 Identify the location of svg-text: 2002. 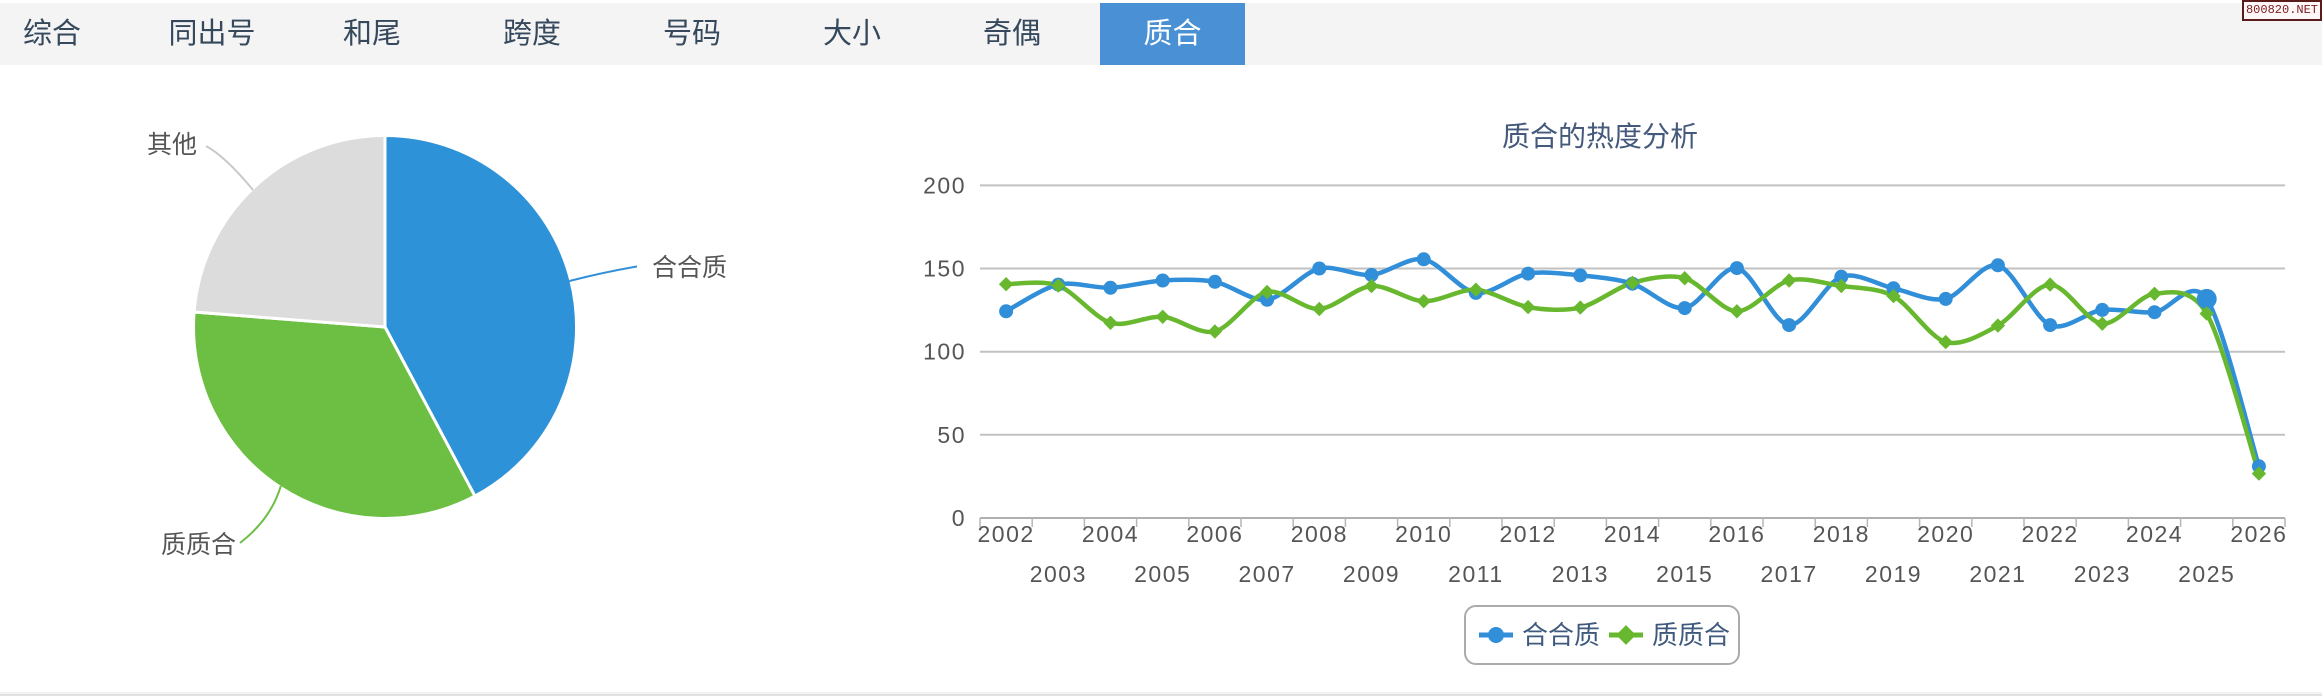
(1006, 534).